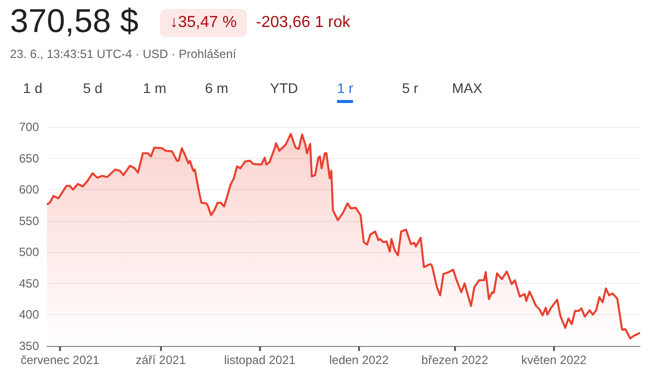 The width and height of the screenshot is (650, 375). Describe the element at coordinates (60, 360) in the screenshot. I see `x-tick-label: červenec 2021` at that location.